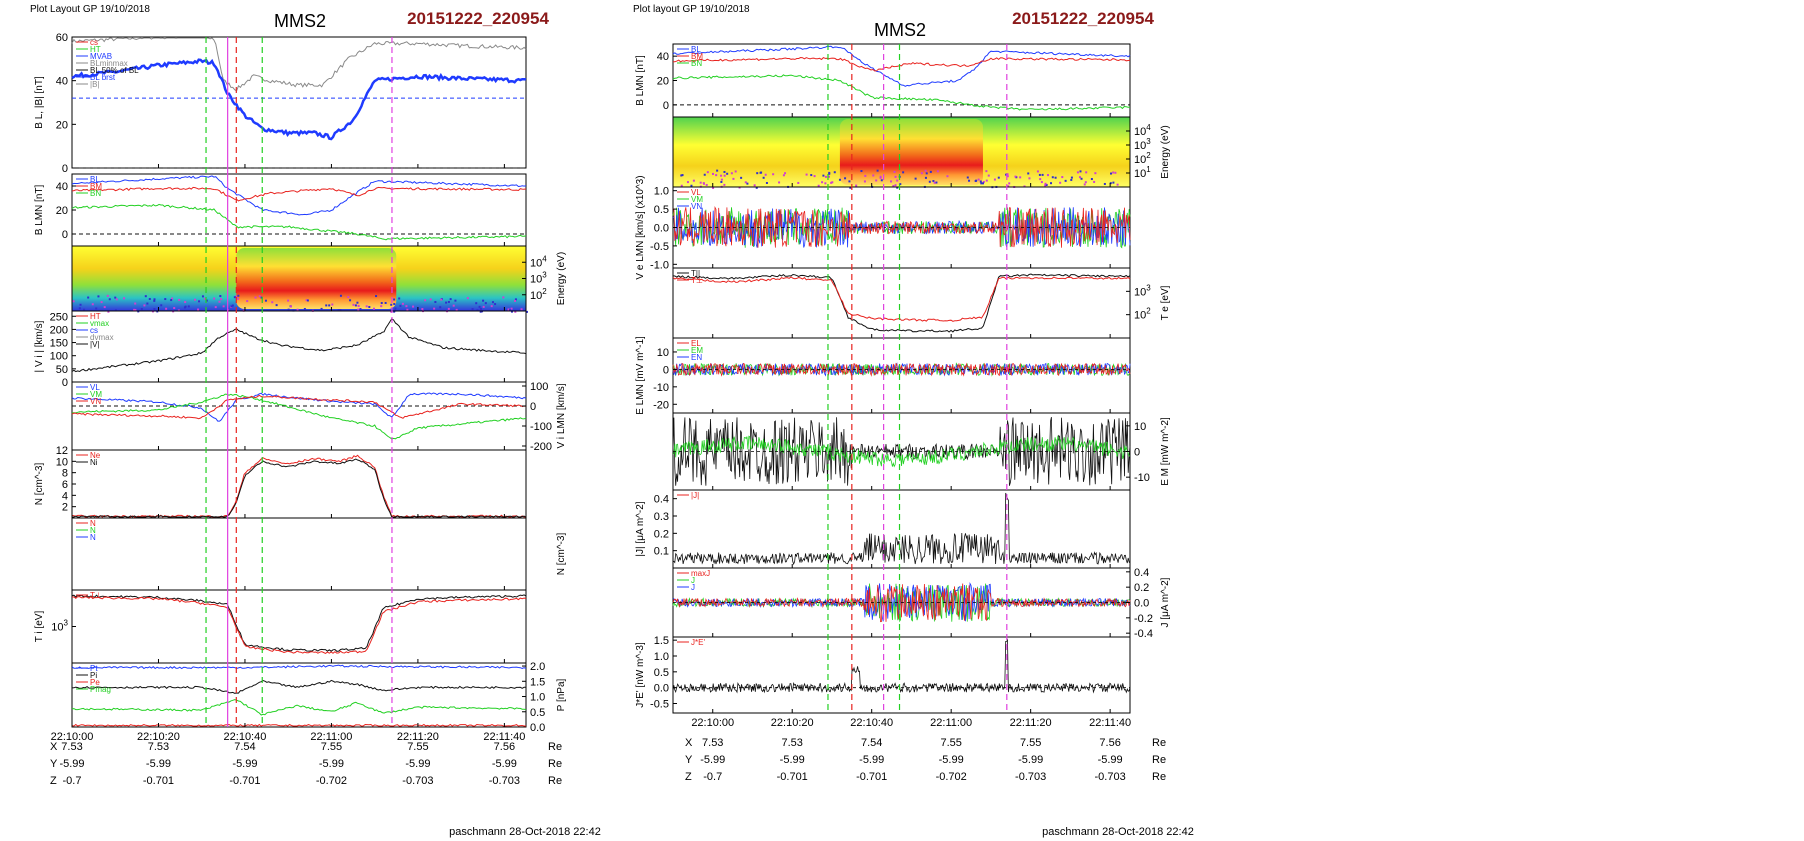 The width and height of the screenshot is (1804, 841). What do you see at coordinates (661, 388) in the screenshot?
I see `y-tick-label: -10` at bounding box center [661, 388].